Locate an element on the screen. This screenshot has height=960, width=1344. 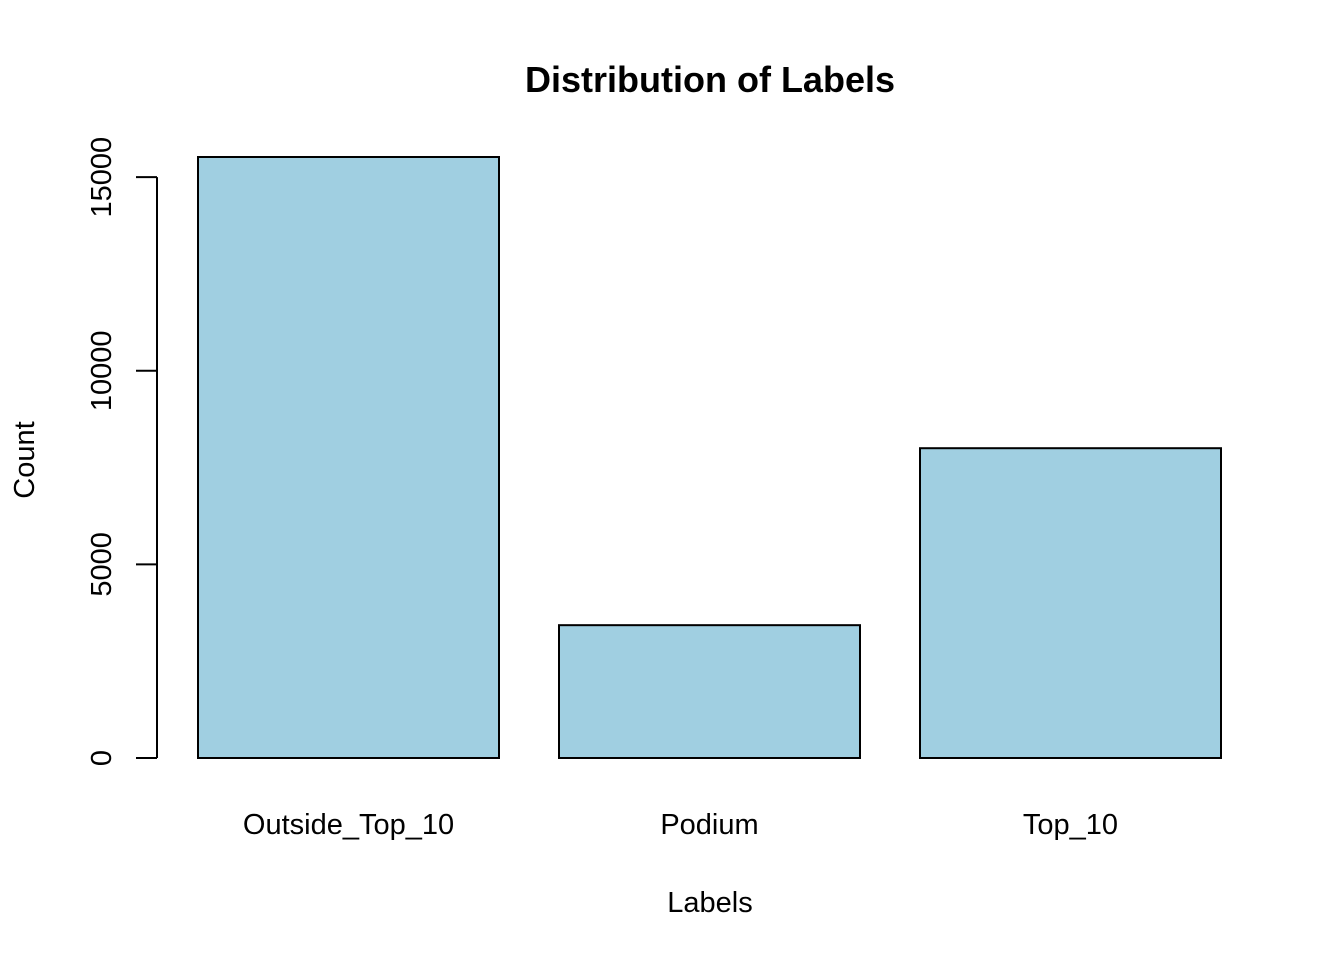
bar-podium is located at coordinates (709, 691).